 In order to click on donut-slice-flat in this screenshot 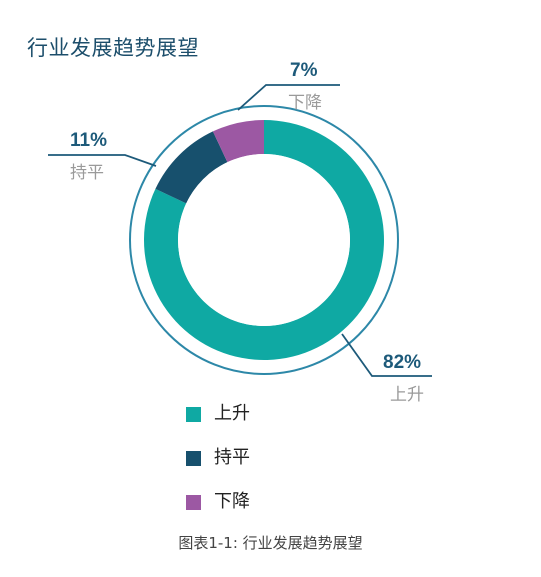, I will do `click(191, 167)`.